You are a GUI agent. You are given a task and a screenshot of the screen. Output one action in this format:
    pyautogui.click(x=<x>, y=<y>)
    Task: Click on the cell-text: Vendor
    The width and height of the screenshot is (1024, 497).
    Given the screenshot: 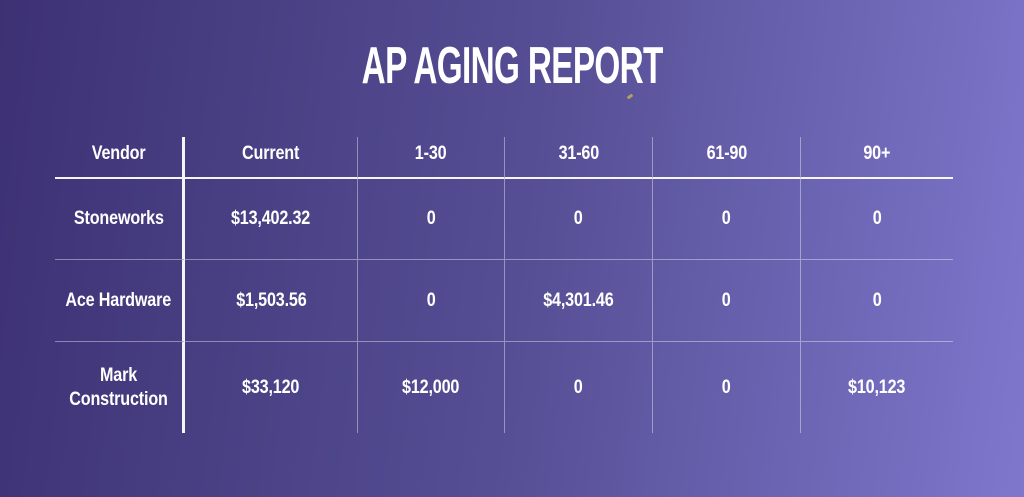 What is the action you would take?
    pyautogui.click(x=118, y=154)
    